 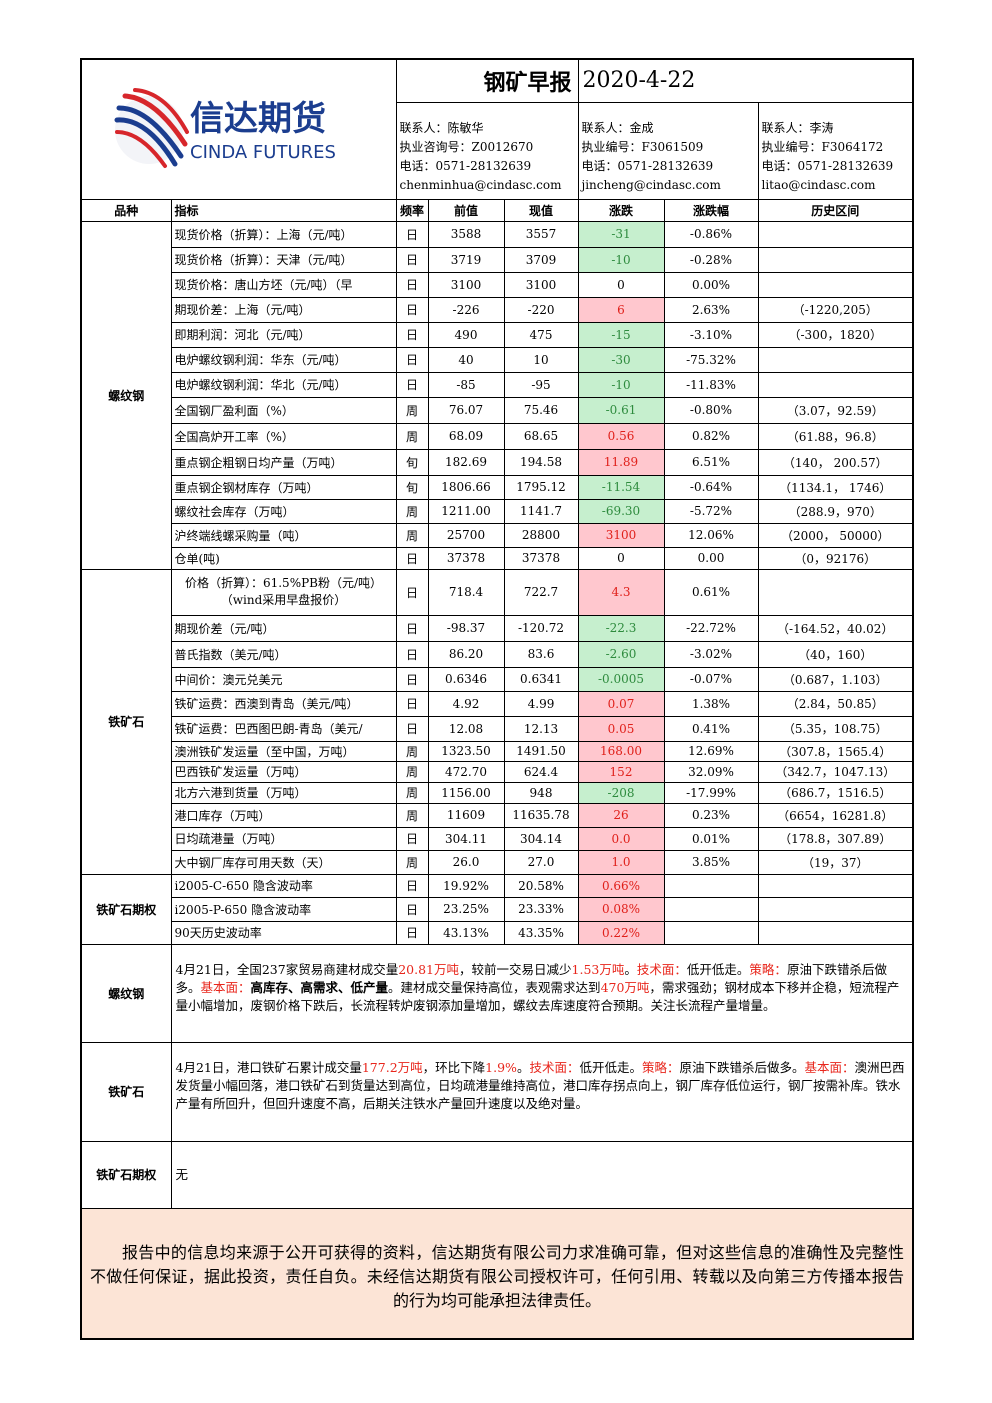 What do you see at coordinates (835, 838) in the screenshot?
I see `history-range: （178.8，307.89）` at bounding box center [835, 838].